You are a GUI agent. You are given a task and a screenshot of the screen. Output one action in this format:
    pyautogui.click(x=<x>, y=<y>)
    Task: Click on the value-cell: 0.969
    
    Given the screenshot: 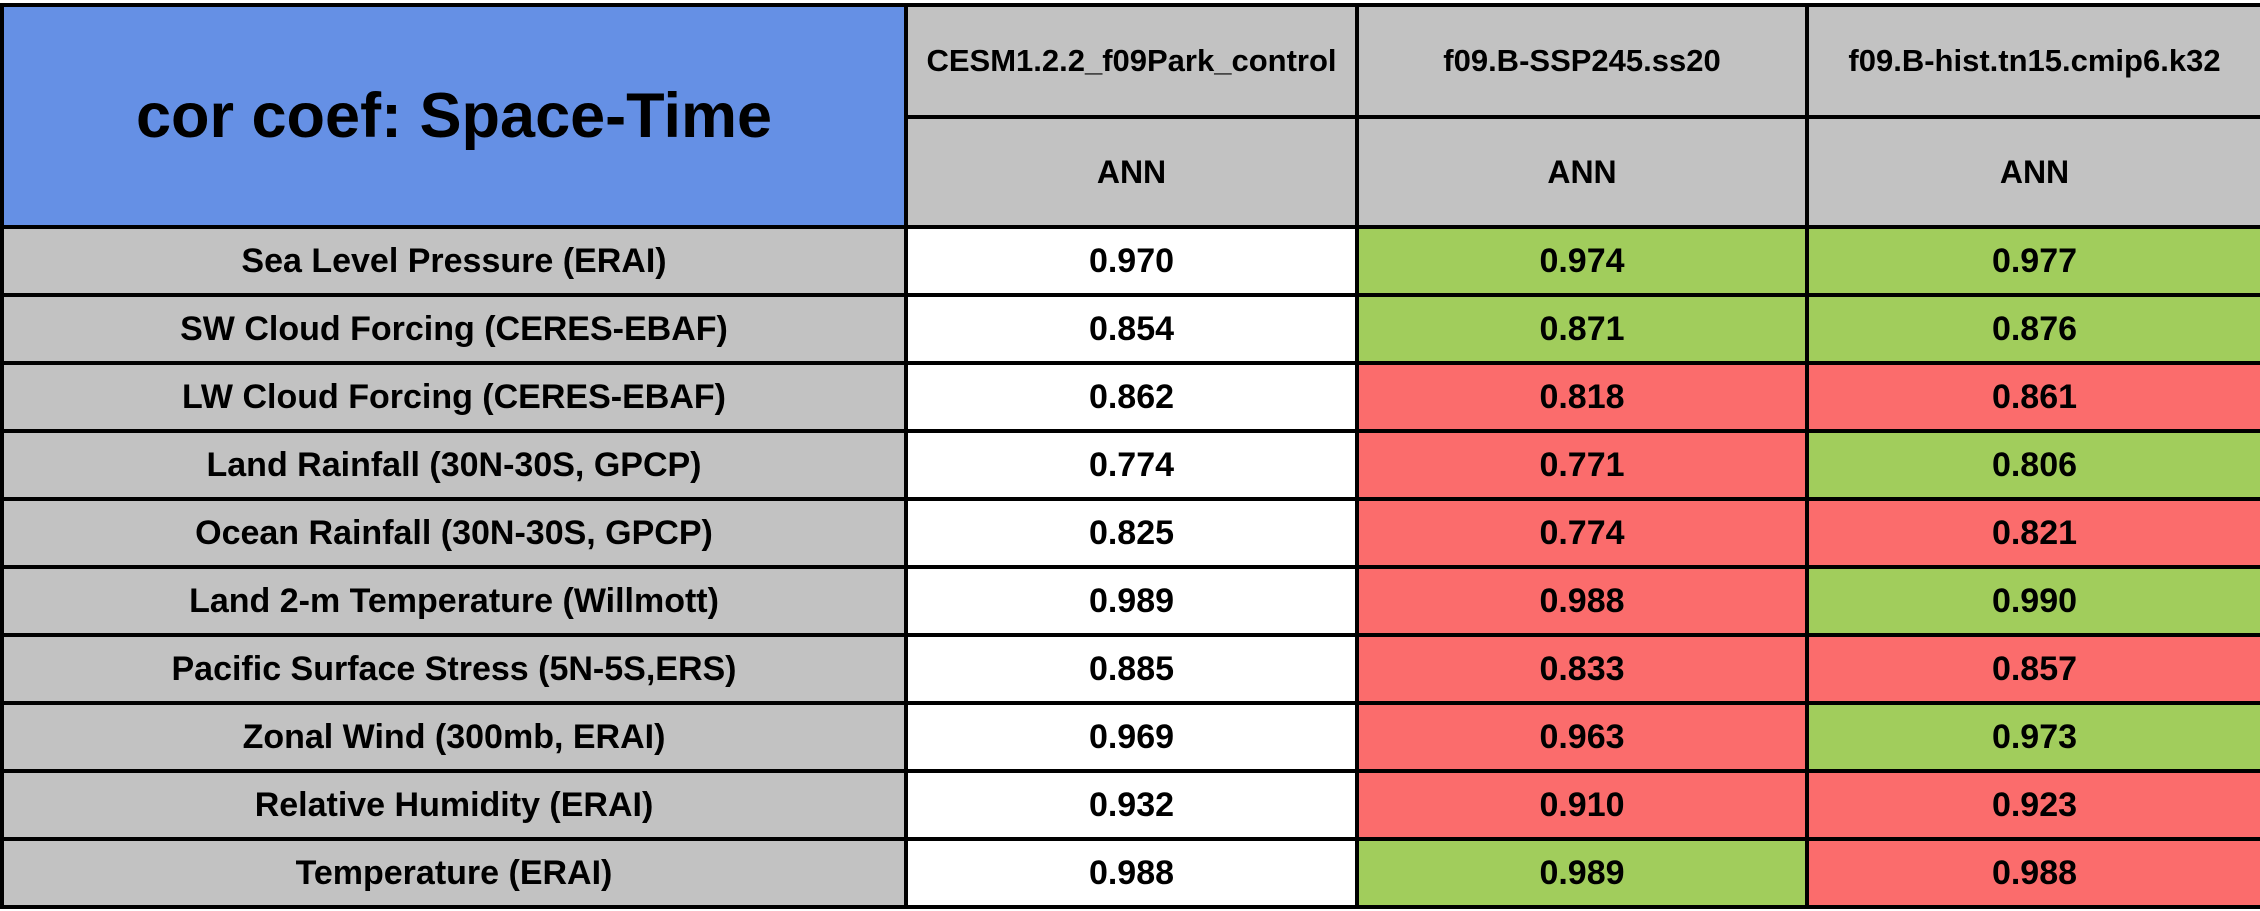 What is the action you would take?
    pyautogui.click(x=1131, y=737)
    